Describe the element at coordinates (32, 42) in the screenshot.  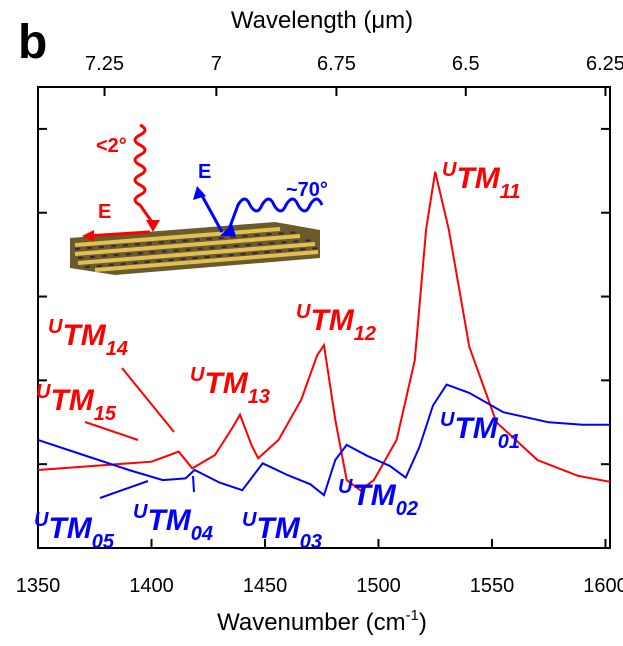
I see `panel-label: b` at that location.